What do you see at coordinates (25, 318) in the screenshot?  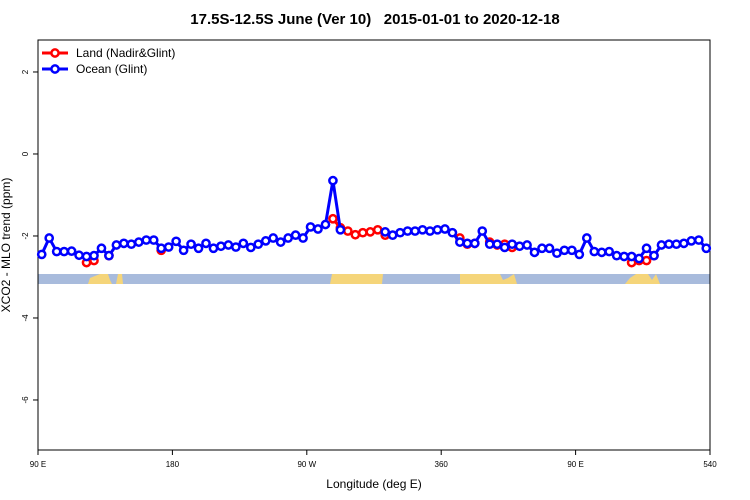 I see `y-tick-label: -4` at bounding box center [25, 318].